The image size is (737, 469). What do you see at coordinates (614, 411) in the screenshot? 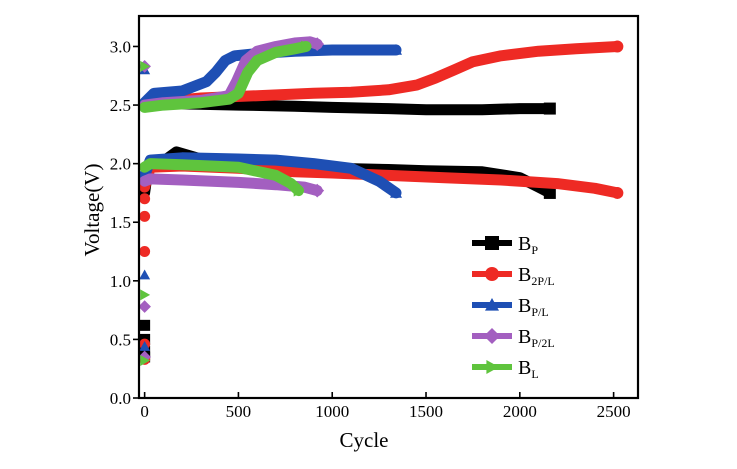
I see `x-tick-label: 2500` at bounding box center [614, 411].